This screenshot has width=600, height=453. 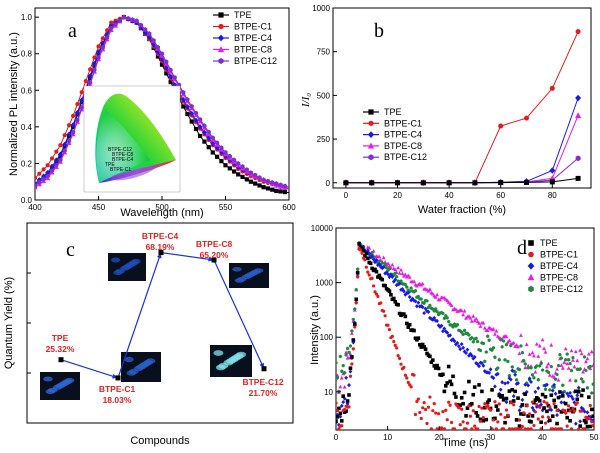 What do you see at coordinates (531, 254) in the screenshot?
I see `panel-d-legend-marker-btpe-c1` at bounding box center [531, 254].